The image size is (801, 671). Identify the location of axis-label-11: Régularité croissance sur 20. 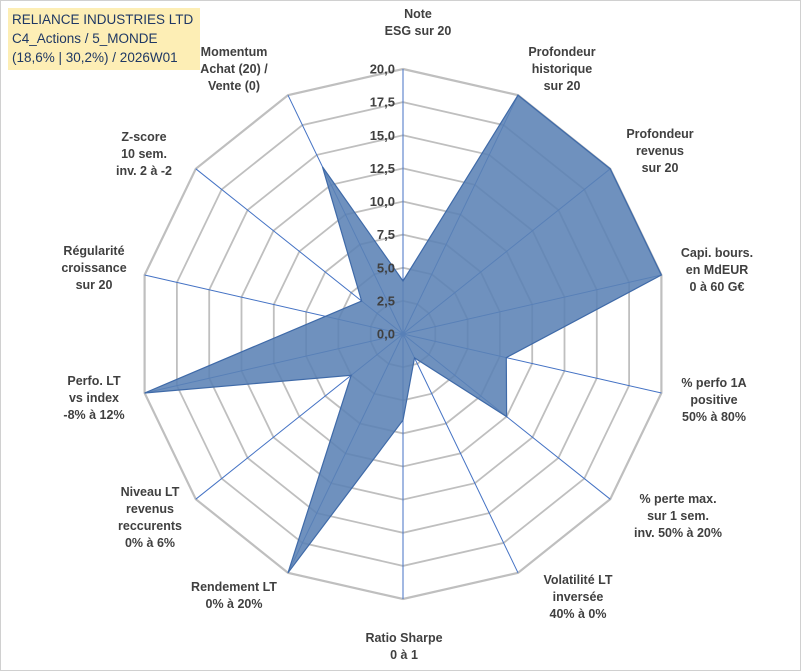
(93, 268).